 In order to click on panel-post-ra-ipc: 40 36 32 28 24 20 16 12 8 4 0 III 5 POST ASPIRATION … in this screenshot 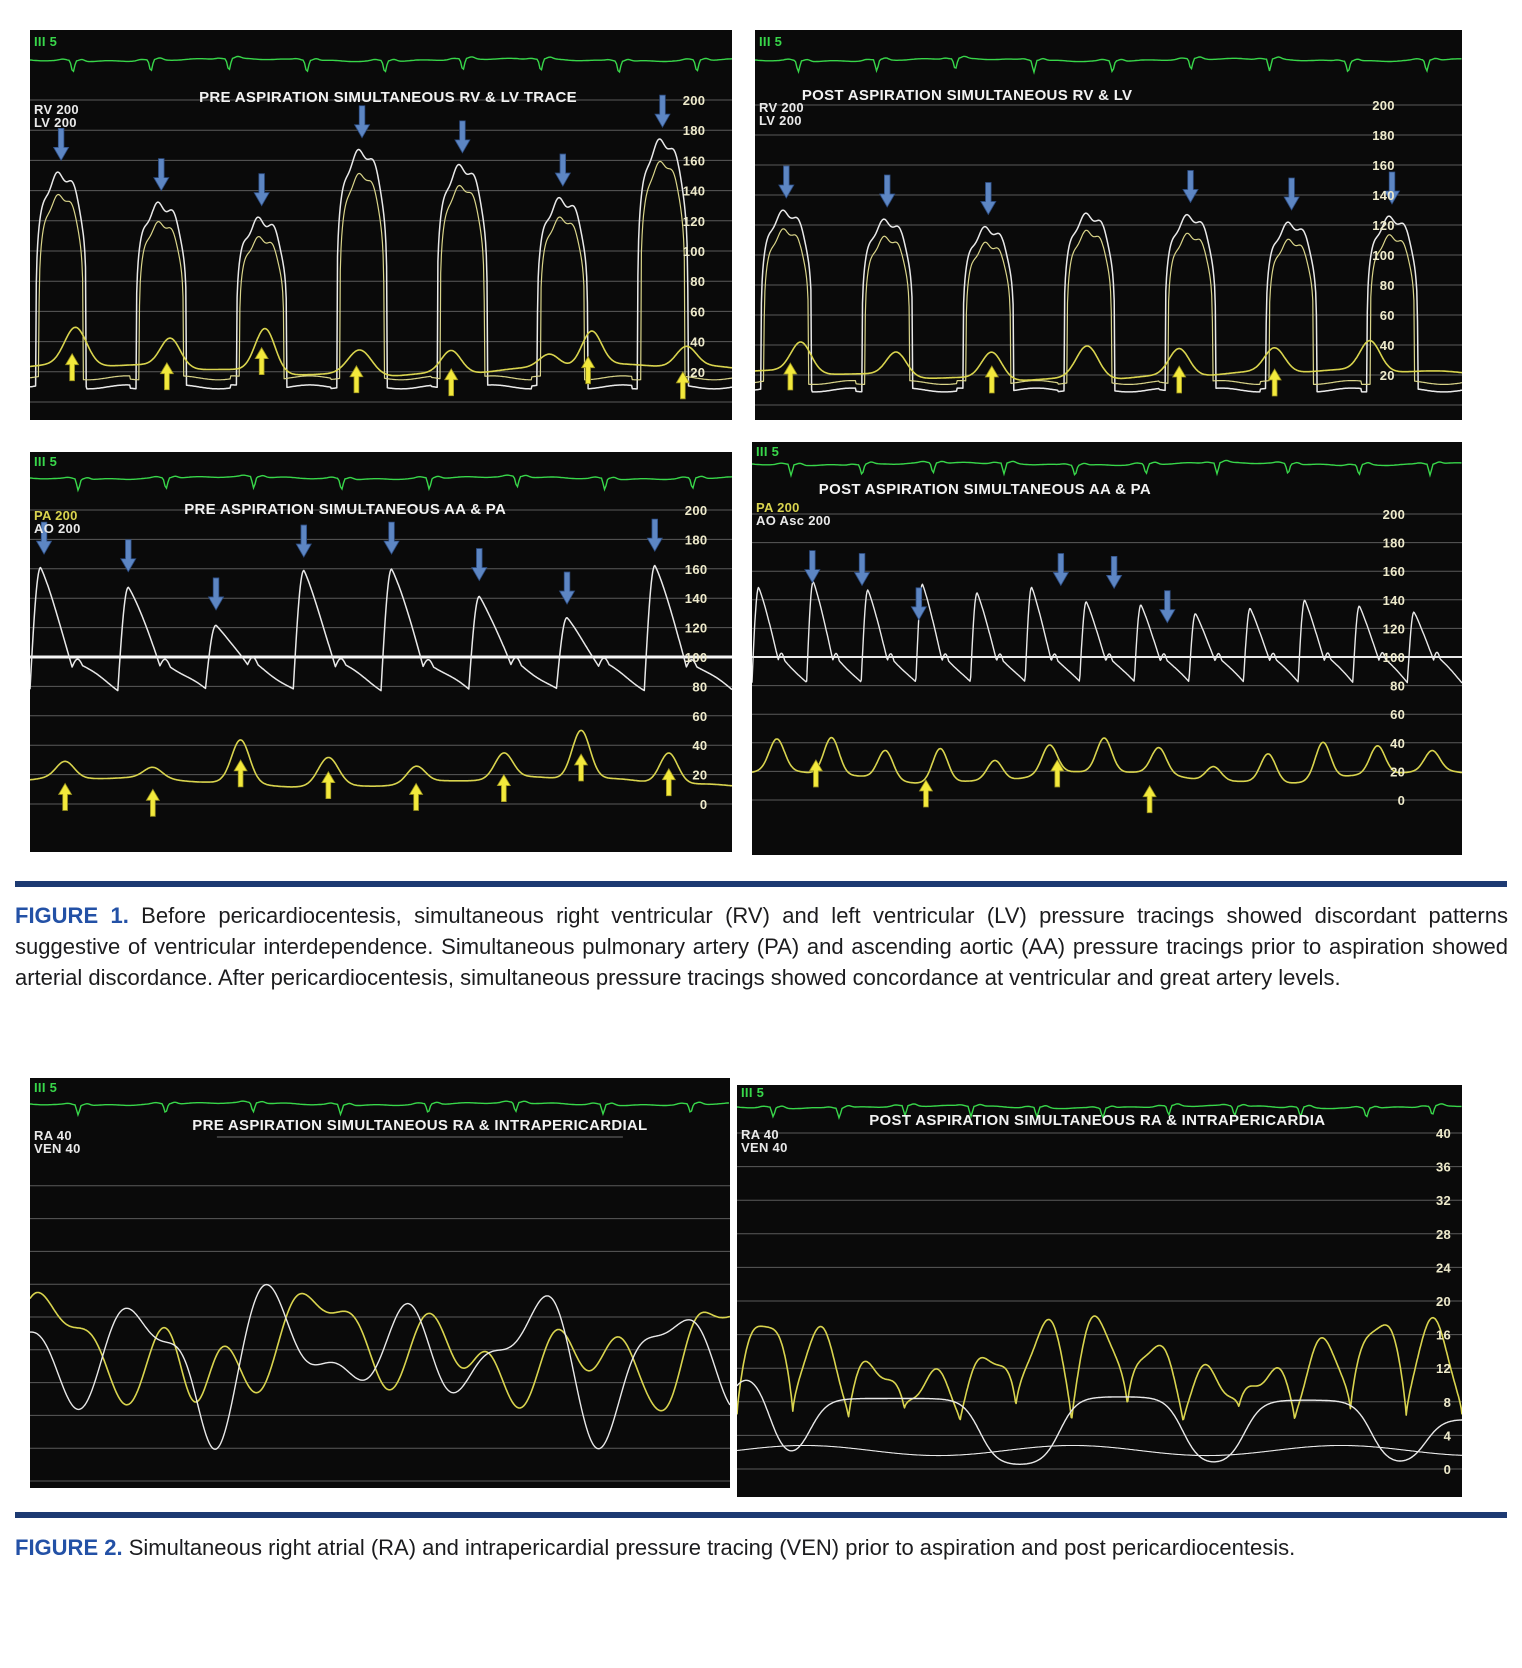, I will do `click(1099, 1291)`.